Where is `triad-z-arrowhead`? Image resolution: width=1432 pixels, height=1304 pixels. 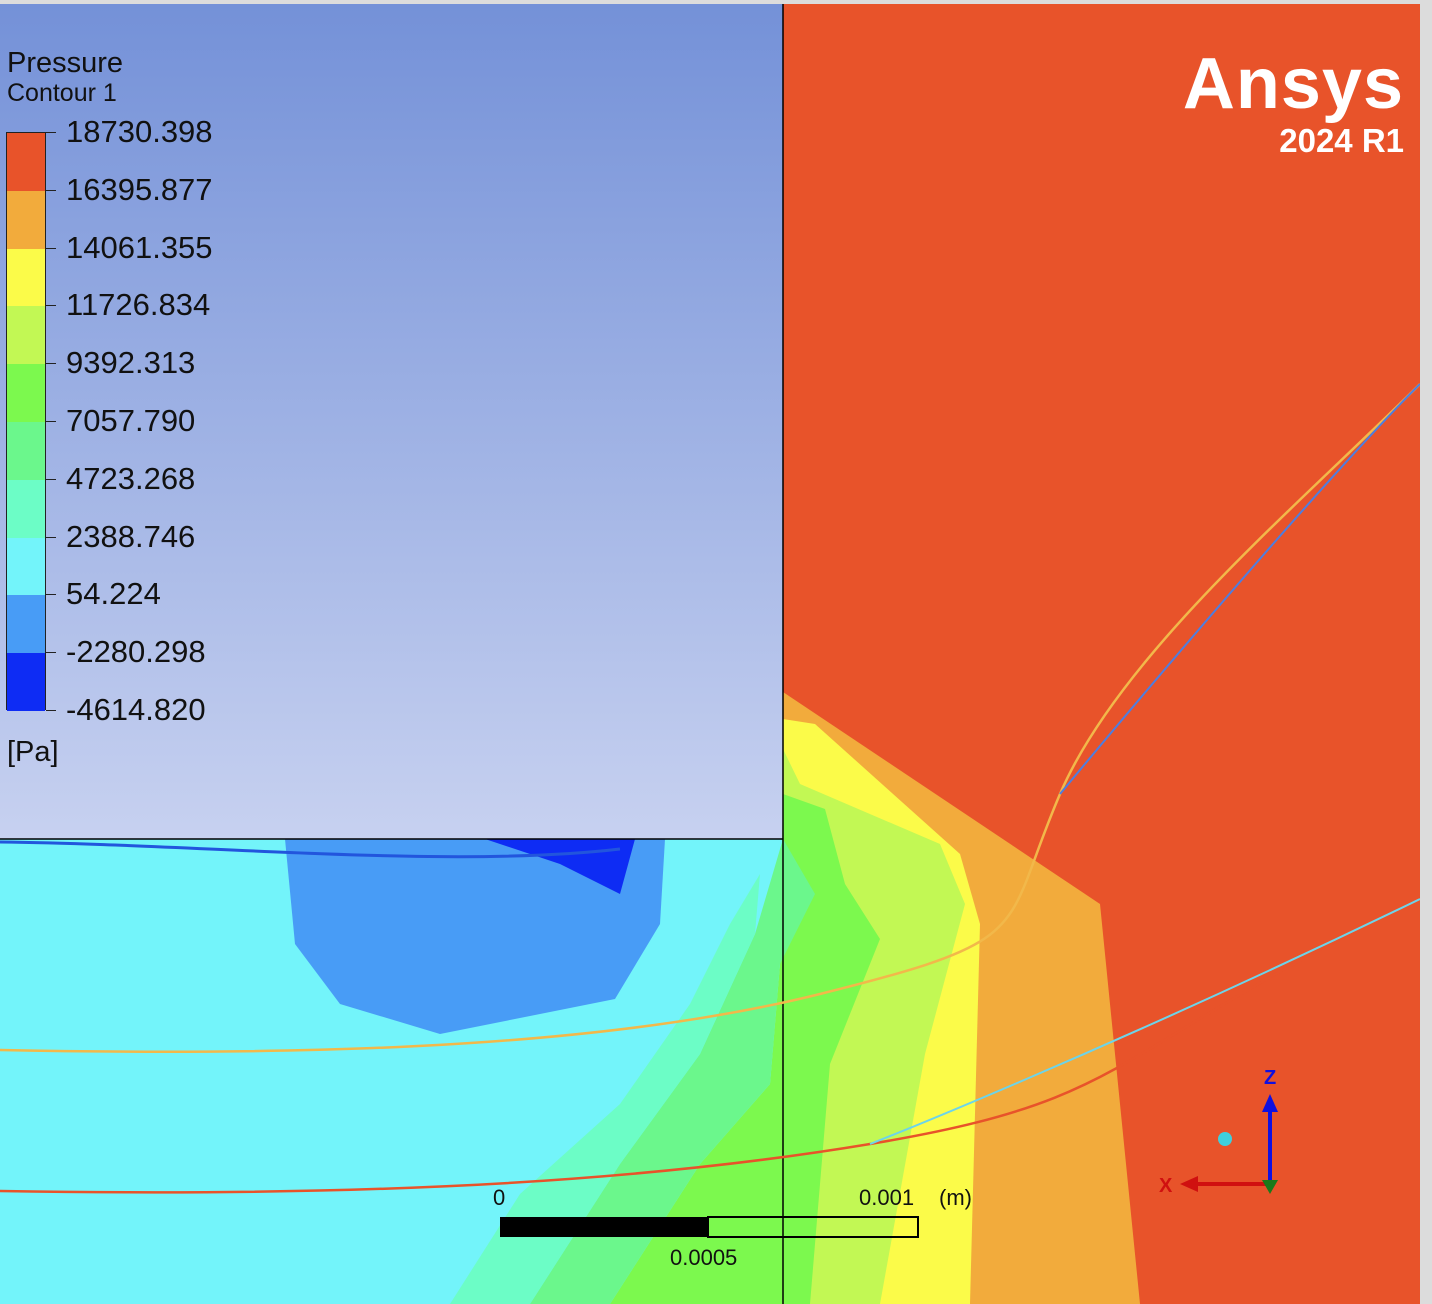 triad-z-arrowhead is located at coordinates (1270, 1103).